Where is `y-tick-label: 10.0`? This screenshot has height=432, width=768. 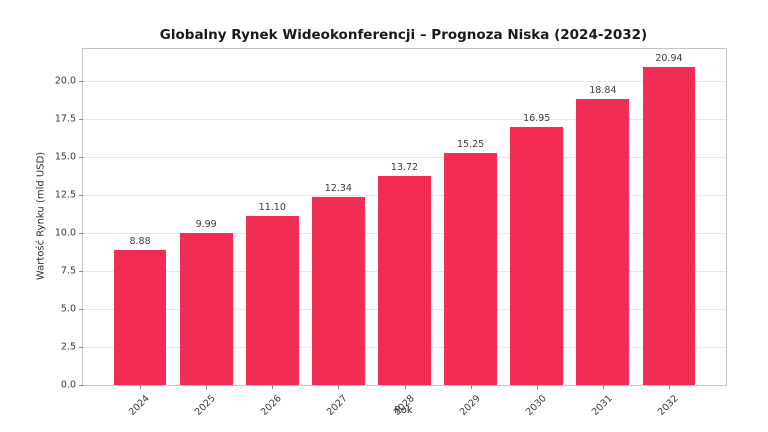 y-tick-label: 10.0 is located at coordinates (65, 233).